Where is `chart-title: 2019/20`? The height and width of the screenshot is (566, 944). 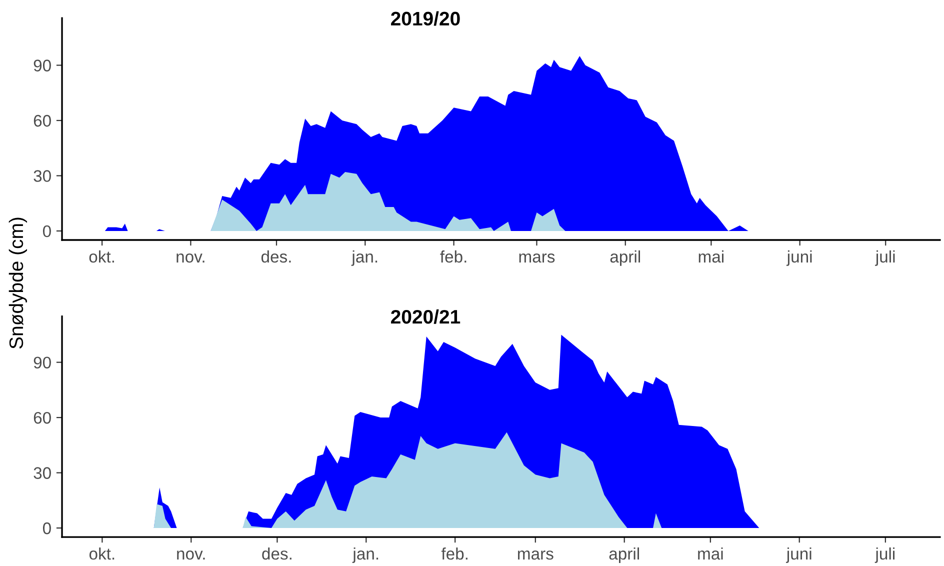
chart-title: 2019/20 is located at coordinates (425, 18).